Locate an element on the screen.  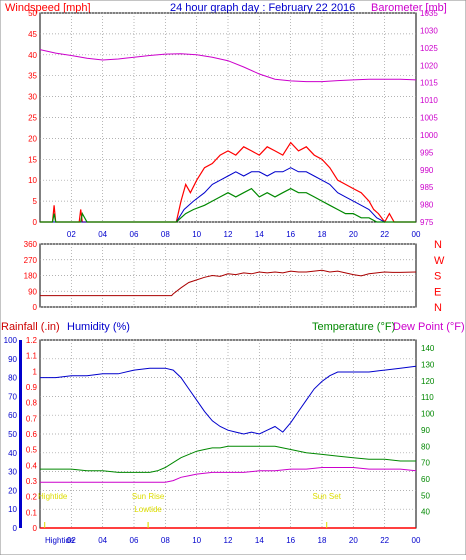
windspeed-axis-title: Windspeed [mph] is located at coordinates (48, 8).